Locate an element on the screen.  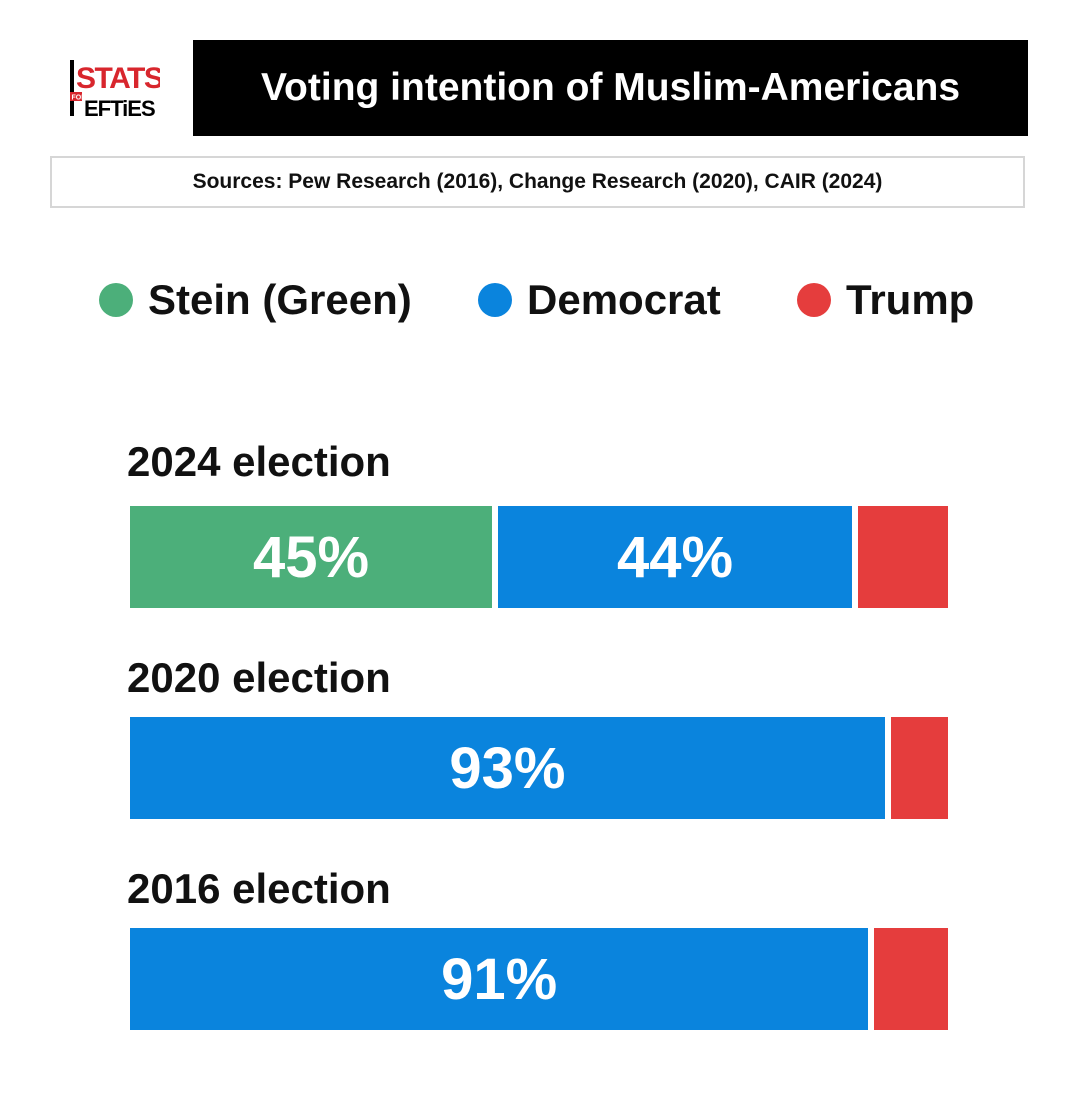
category-label-2020: 2020 election is located at coordinates (259, 677).